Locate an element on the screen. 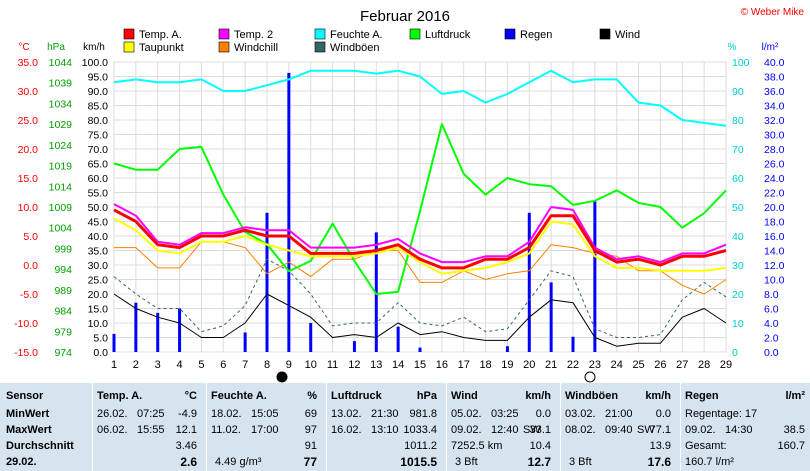  press-tick-label: 1014 is located at coordinates (61, 187).